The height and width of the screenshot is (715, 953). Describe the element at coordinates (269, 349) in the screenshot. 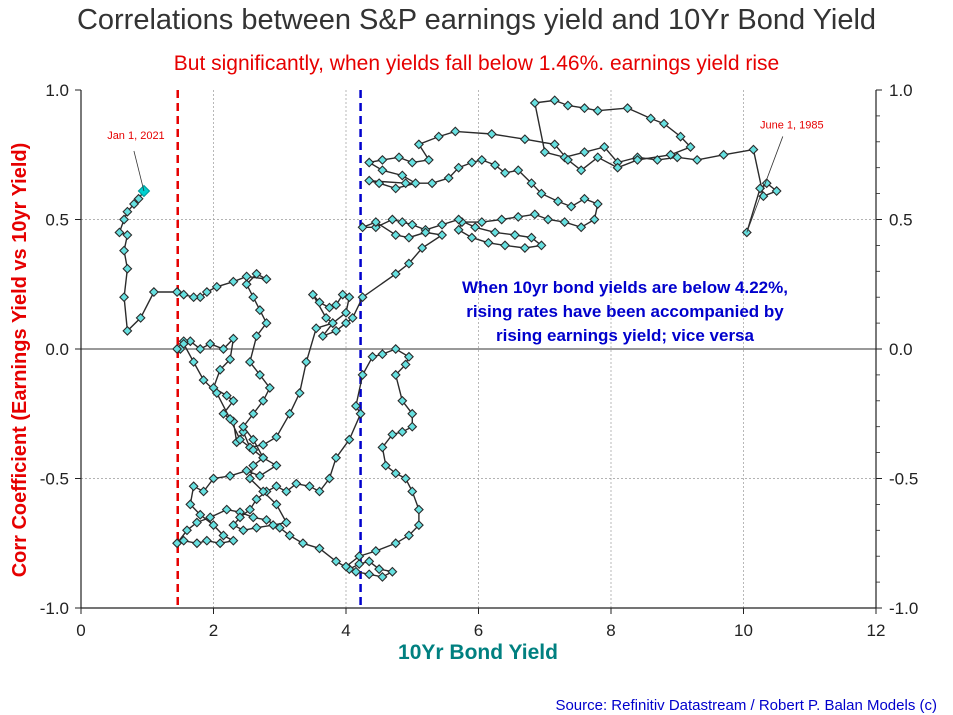

I see `threshold-lines` at that location.